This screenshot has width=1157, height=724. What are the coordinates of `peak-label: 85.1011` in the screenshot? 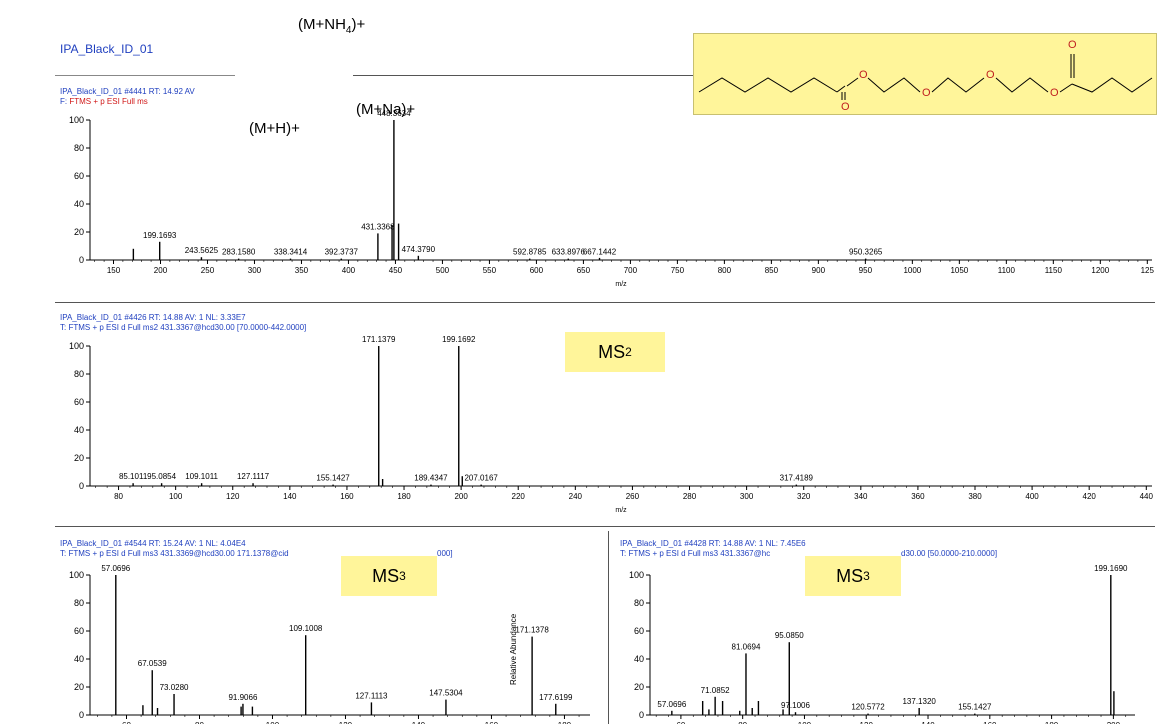 It's located at (133, 476).